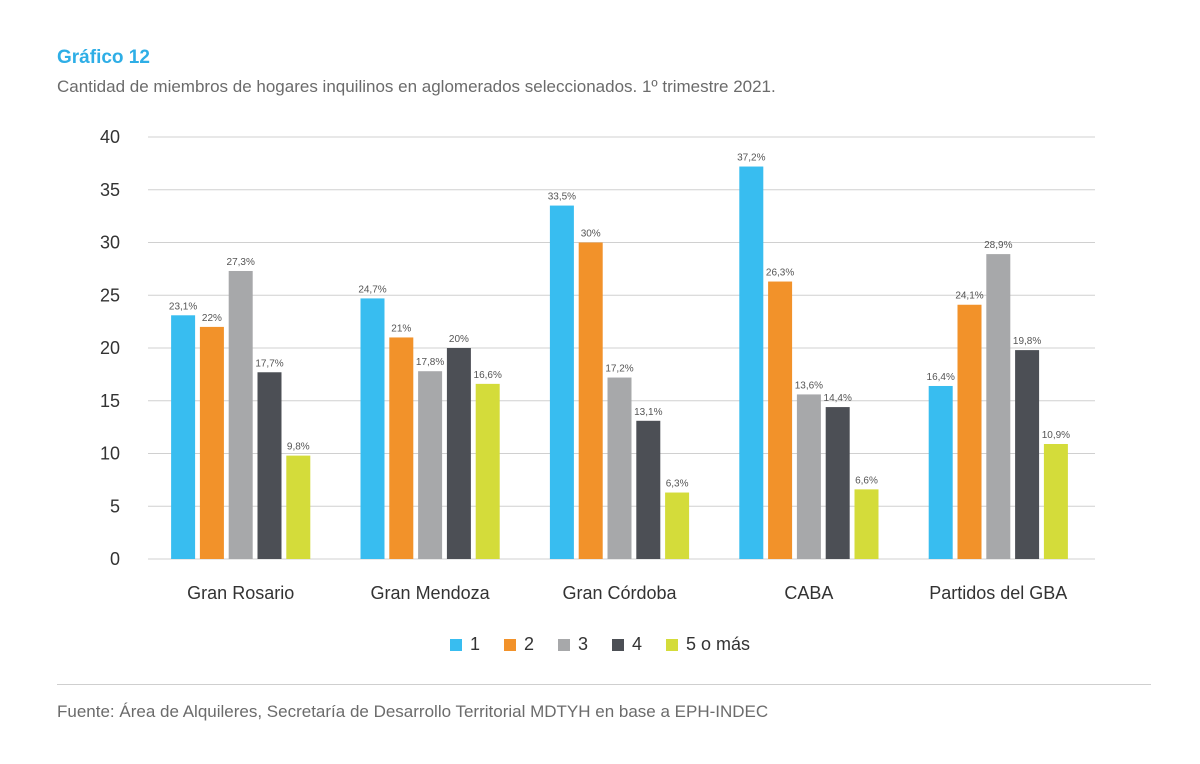 This screenshot has width=1200, height=764. Describe the element at coordinates (604, 684) in the screenshot. I see `source-divider` at that location.